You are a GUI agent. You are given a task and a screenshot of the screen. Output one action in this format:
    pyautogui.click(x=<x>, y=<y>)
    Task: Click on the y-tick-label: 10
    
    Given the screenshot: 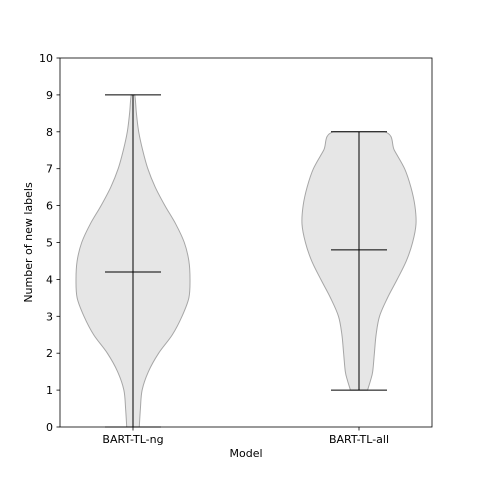 What is the action you would take?
    pyautogui.click(x=46, y=58)
    